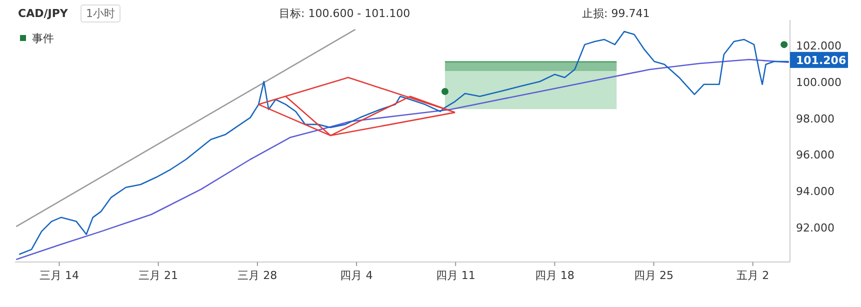  I want to click on y-tick-label: 102.000, so click(819, 45).